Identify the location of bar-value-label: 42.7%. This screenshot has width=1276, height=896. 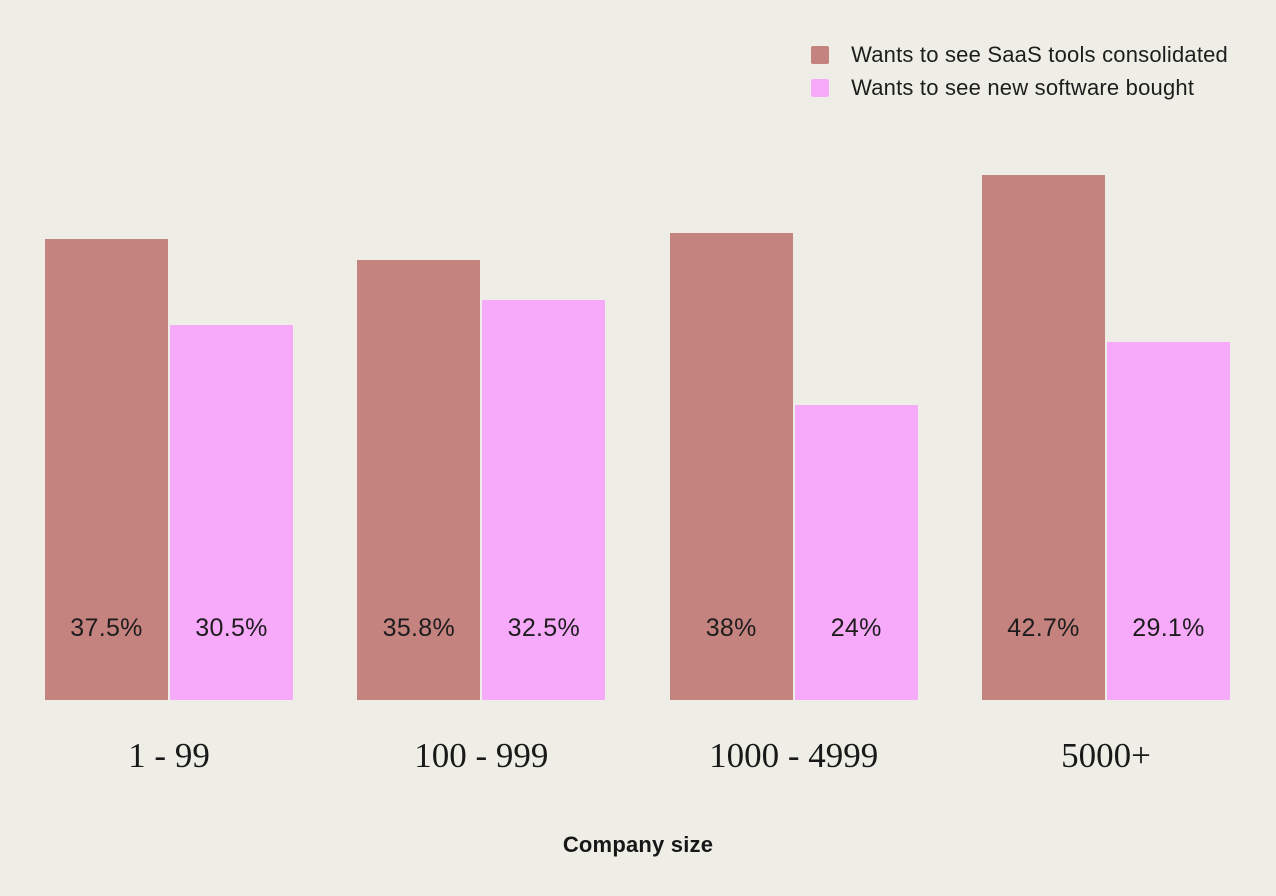
(1043, 628).